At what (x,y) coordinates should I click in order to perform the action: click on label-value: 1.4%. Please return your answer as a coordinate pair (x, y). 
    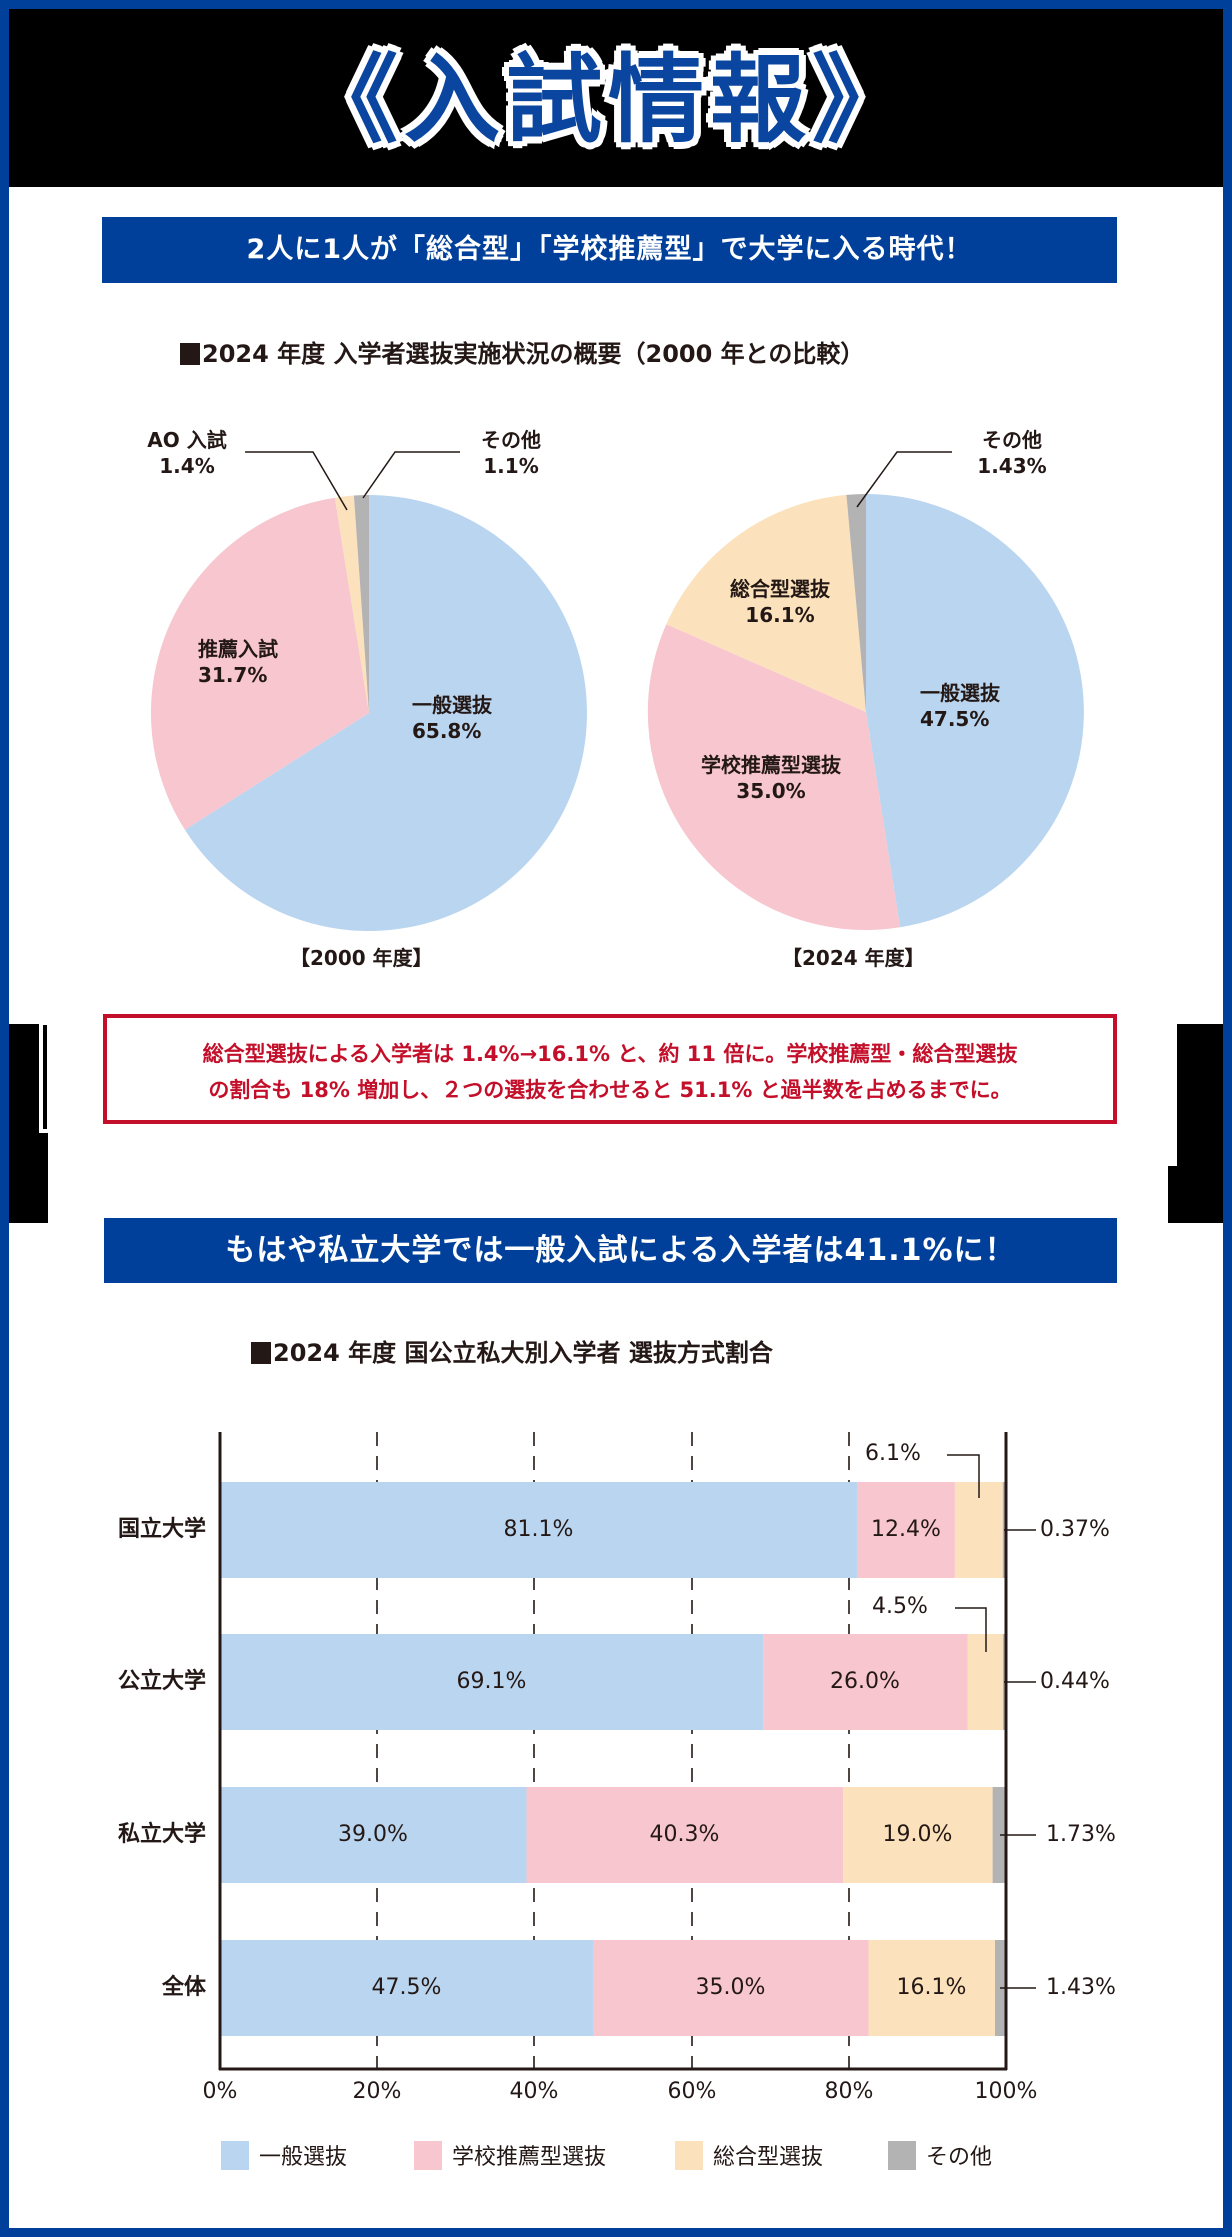
    Looking at the image, I should click on (187, 466).